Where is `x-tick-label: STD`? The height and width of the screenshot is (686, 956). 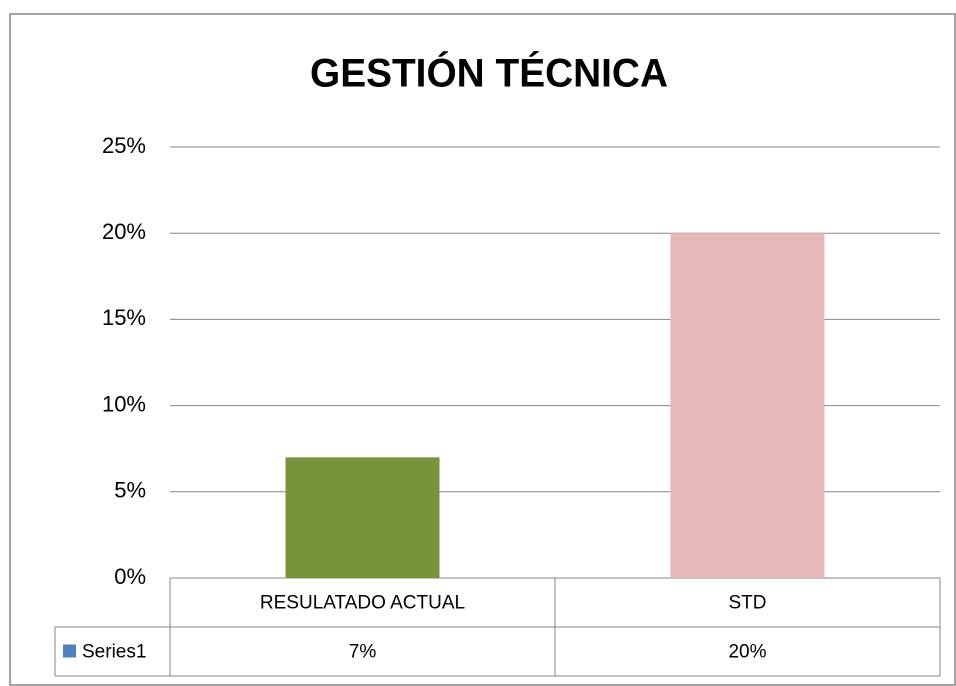
x-tick-label: STD is located at coordinates (748, 603).